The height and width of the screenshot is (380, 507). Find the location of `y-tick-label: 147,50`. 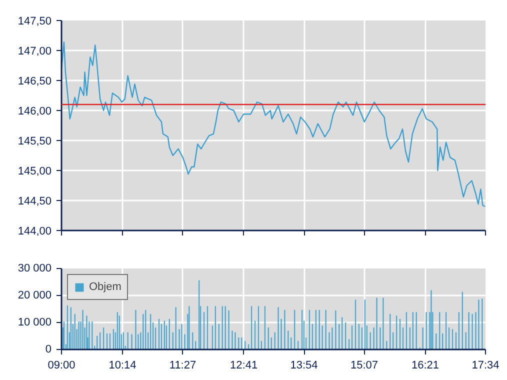

y-tick-label: 147,50 is located at coordinates (35, 22).